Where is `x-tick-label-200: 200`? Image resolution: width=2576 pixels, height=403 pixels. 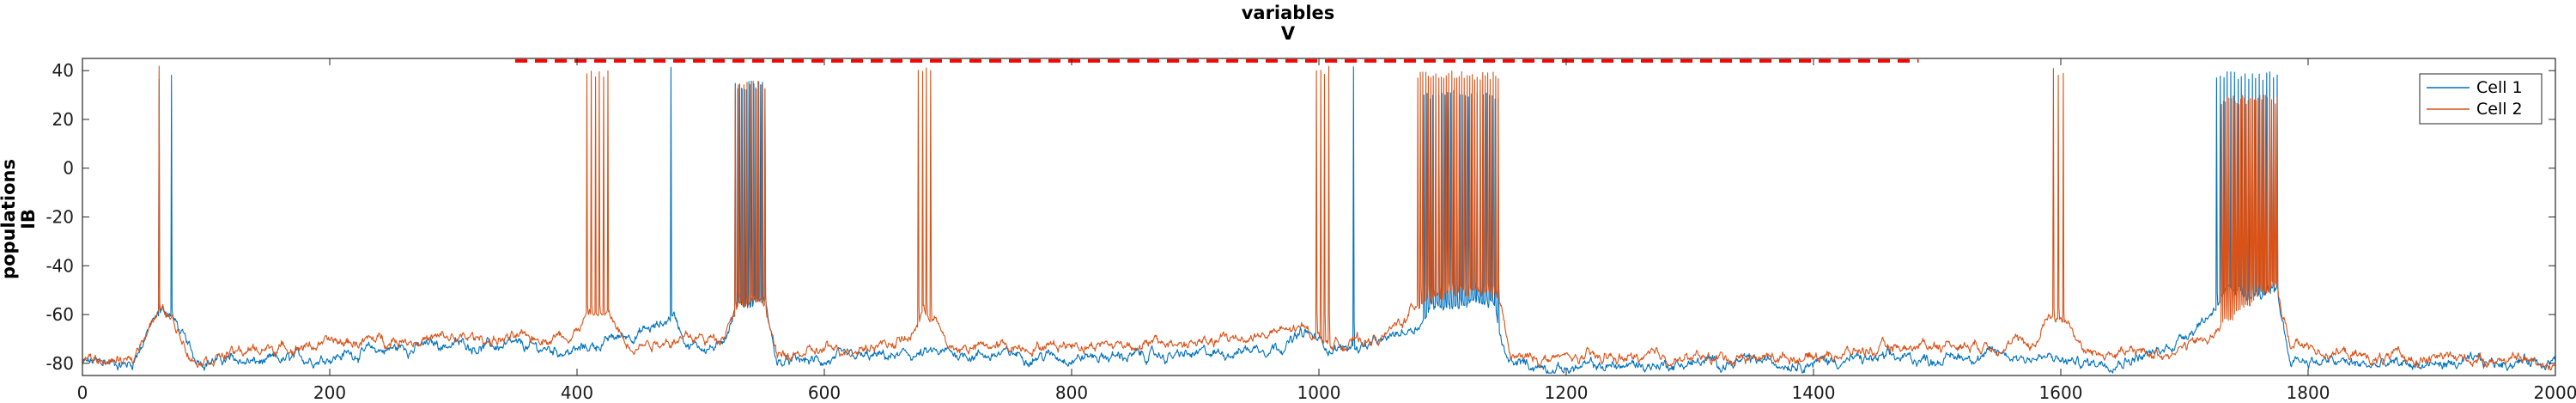 x-tick-label-200: 200 is located at coordinates (329, 392).